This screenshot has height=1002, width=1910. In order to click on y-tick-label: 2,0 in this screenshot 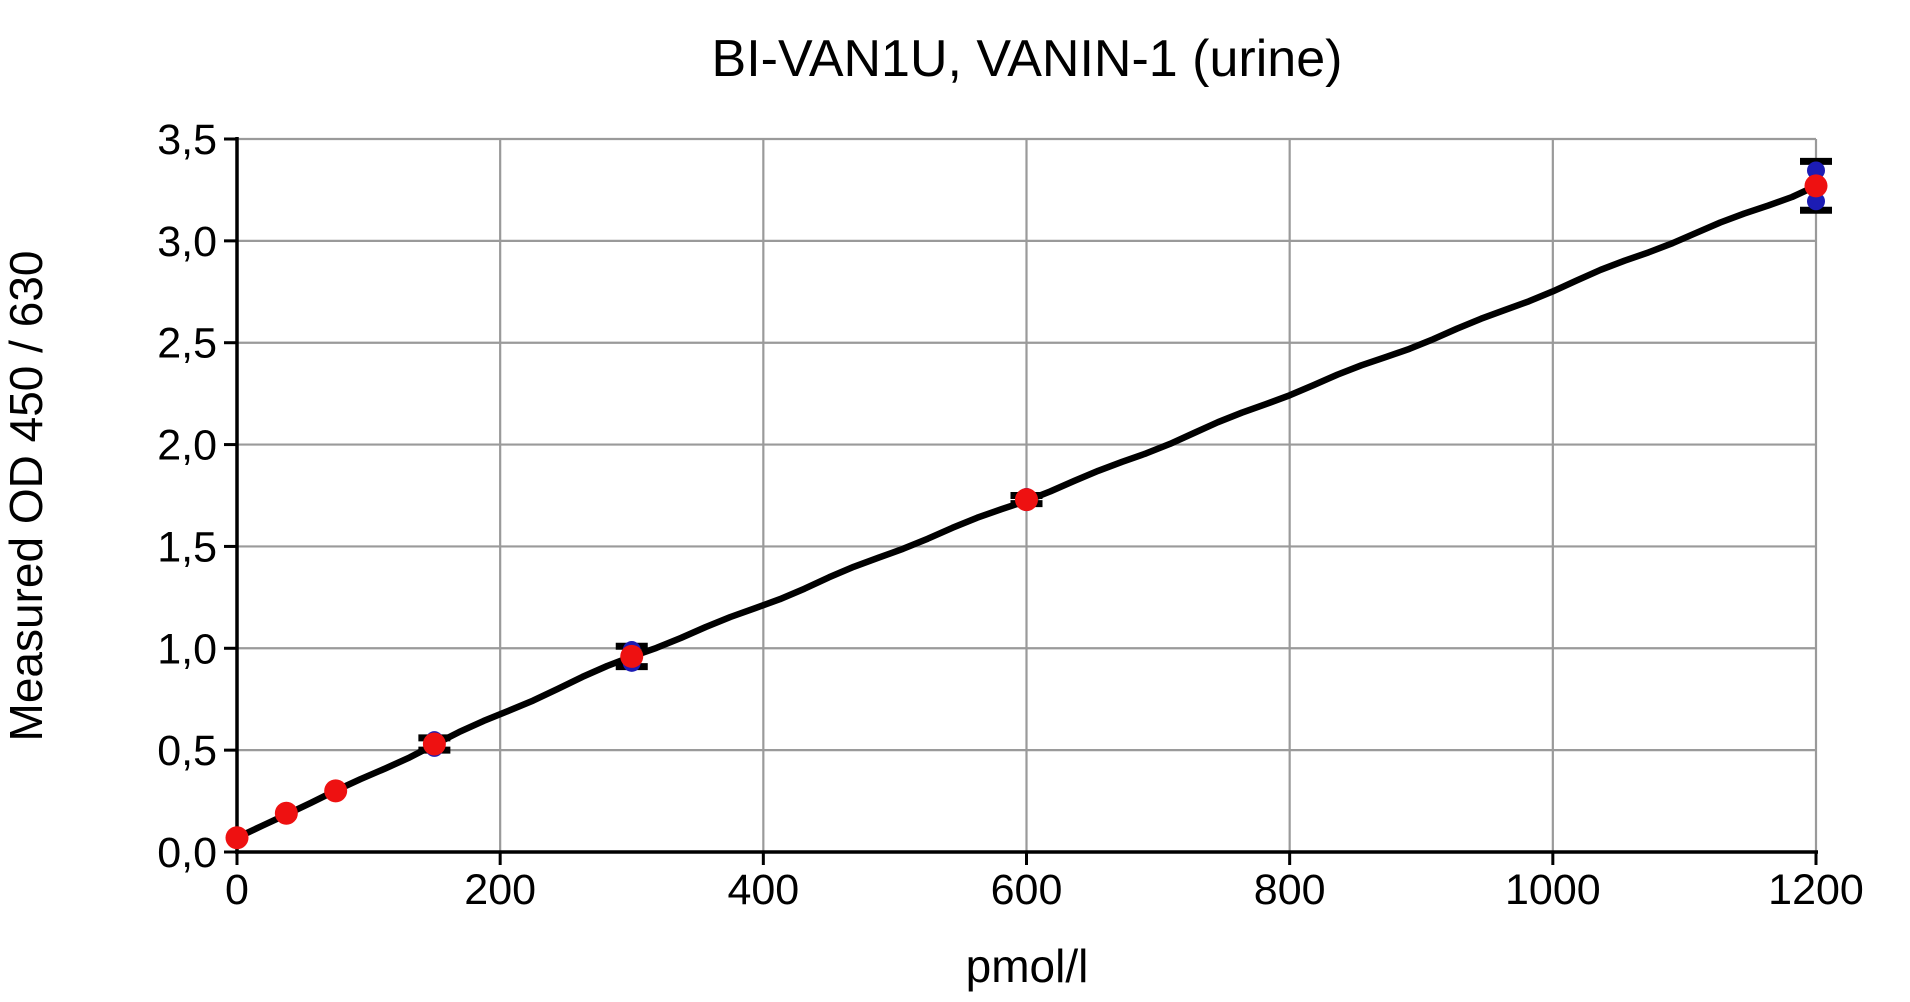, I will do `click(187, 446)`.